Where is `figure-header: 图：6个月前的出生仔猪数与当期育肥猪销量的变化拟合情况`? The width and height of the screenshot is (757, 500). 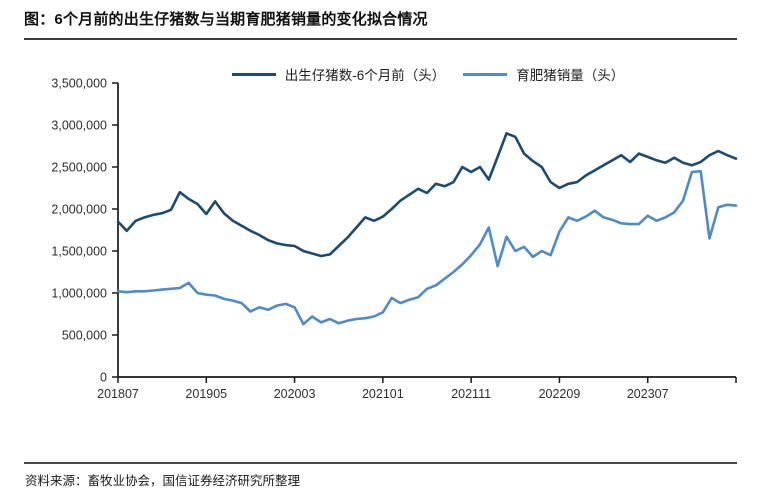 figure-header: 图：6个月前的出生仔猪数与当期育肥猪销量的变化拟合情况 is located at coordinates (380, 24).